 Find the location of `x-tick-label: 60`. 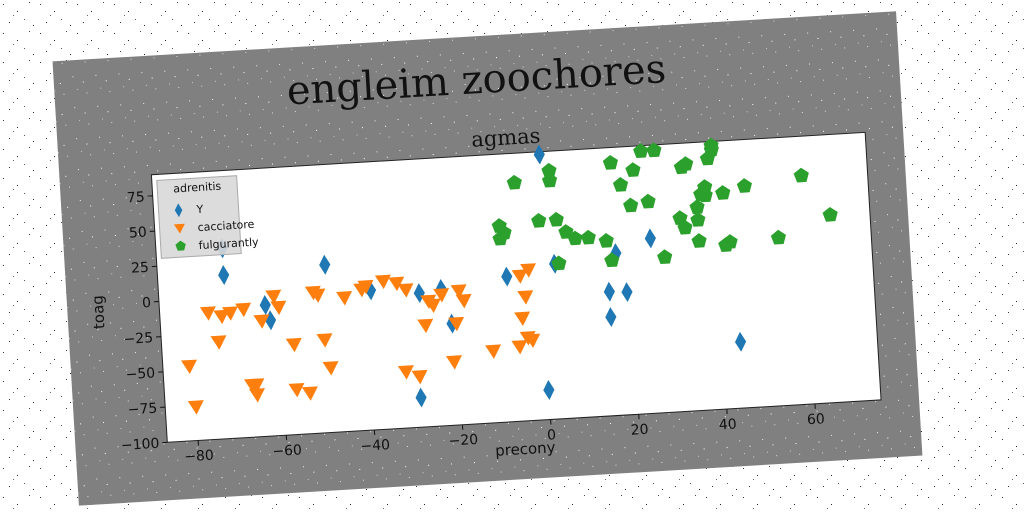

x-tick-label: 60 is located at coordinates (816, 419).